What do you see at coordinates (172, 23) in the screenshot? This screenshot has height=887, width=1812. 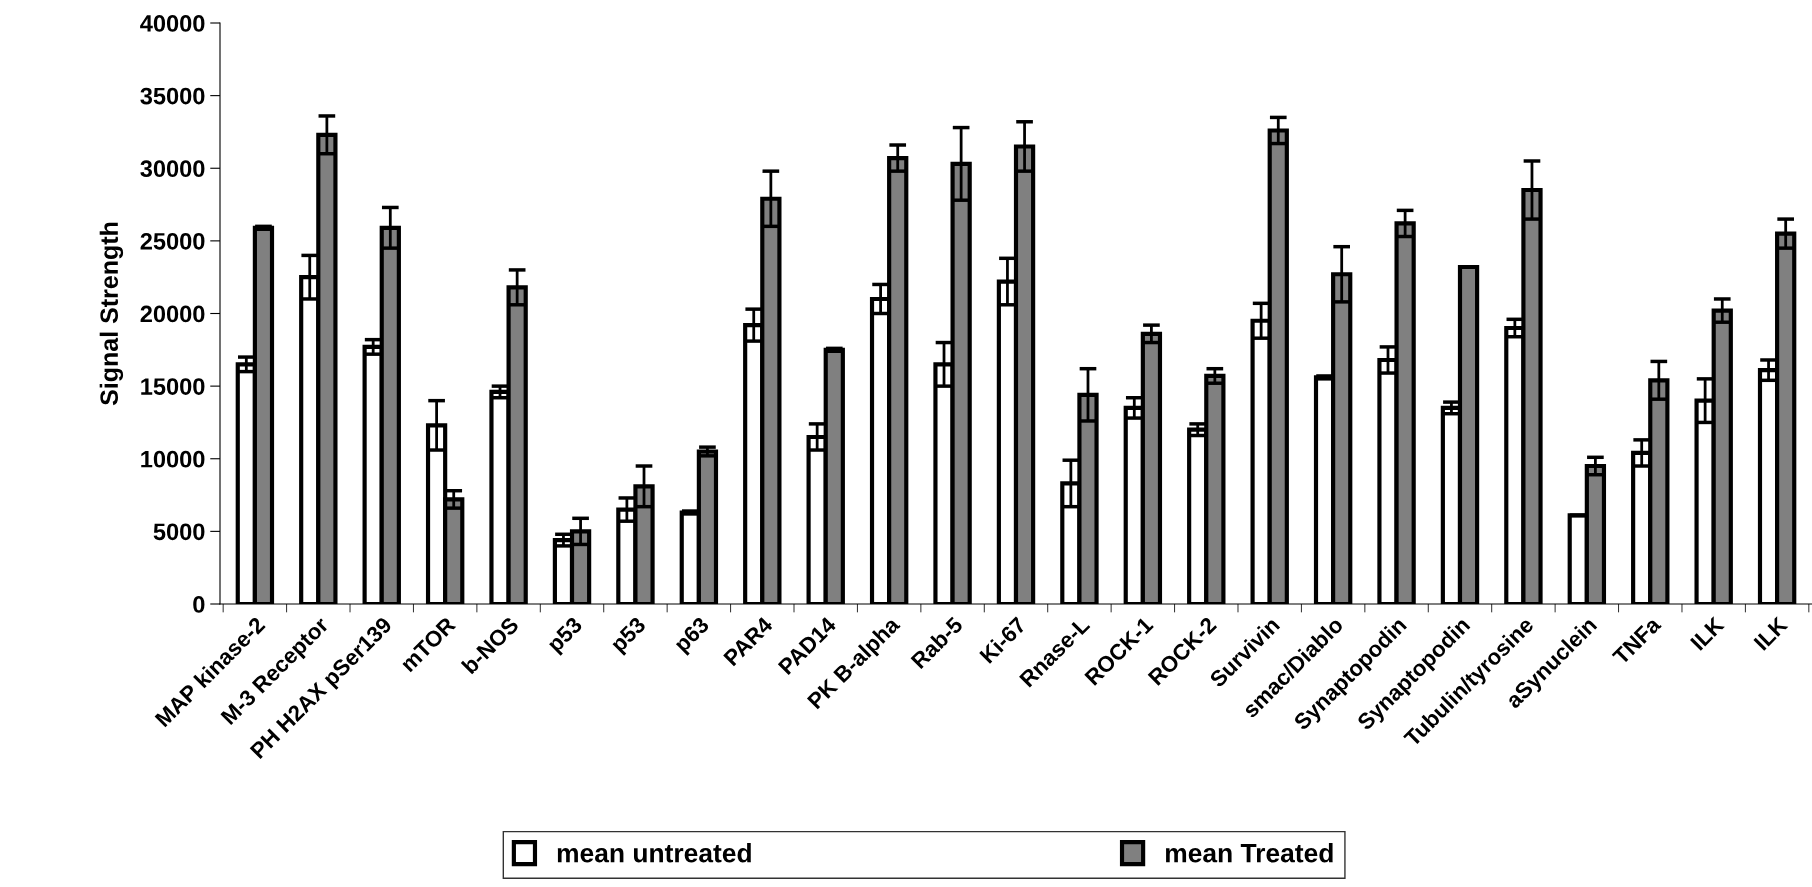 I see `y-tick-label: 40000` at bounding box center [172, 23].